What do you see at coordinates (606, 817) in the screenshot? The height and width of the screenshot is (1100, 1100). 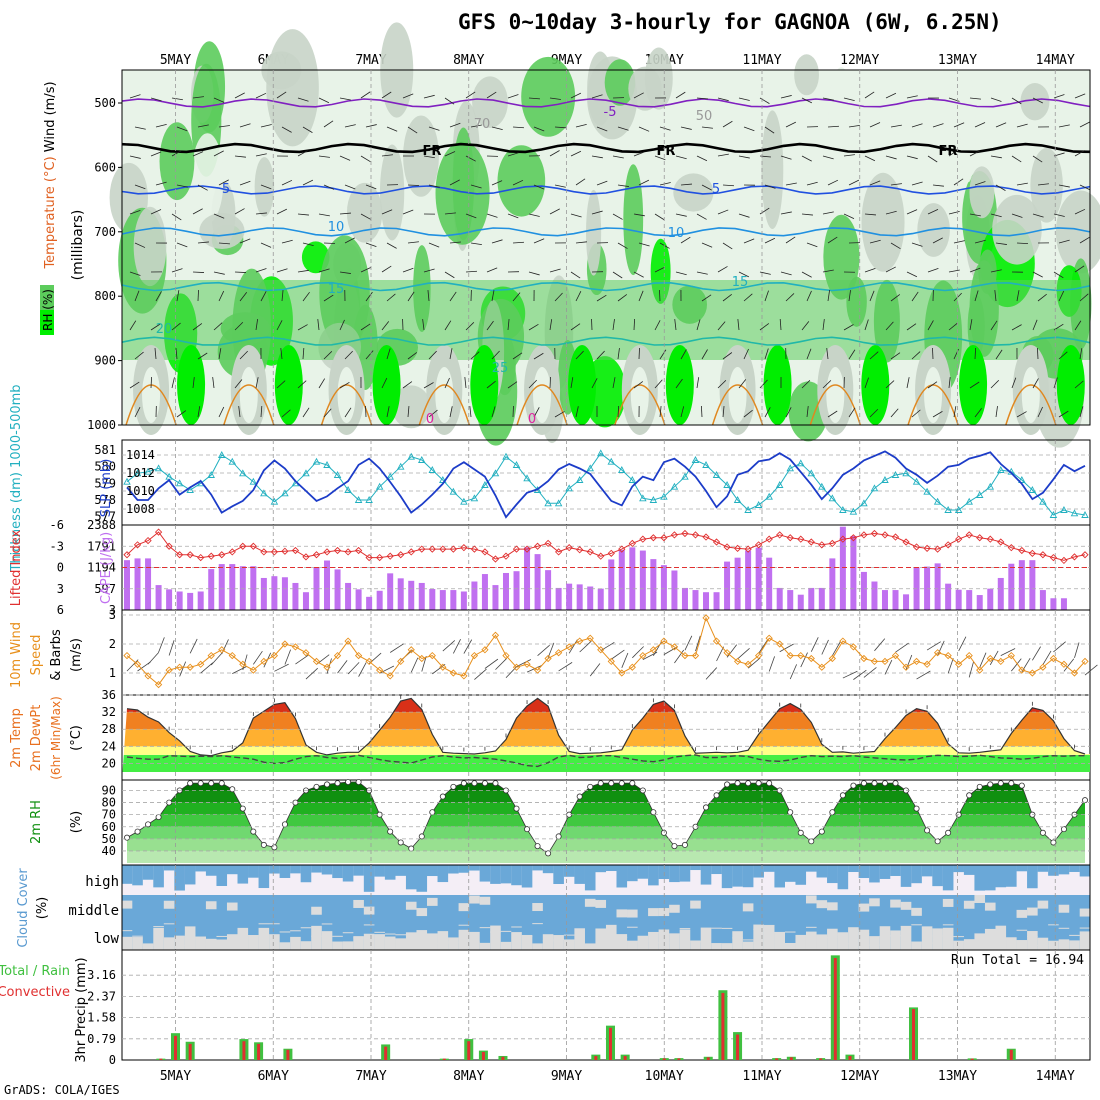 I see `rh-line` at bounding box center [606, 817].